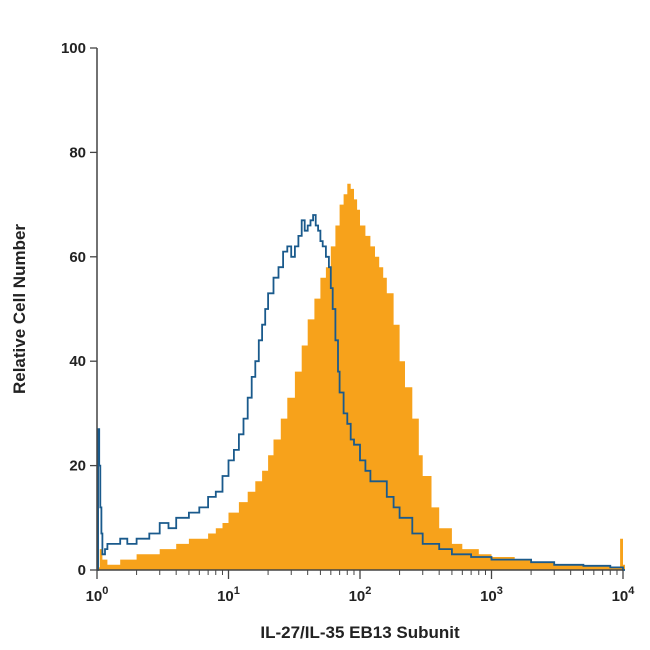  Describe the element at coordinates (237, 591) in the screenshot. I see `x-tick-exponent-1: 1` at that location.